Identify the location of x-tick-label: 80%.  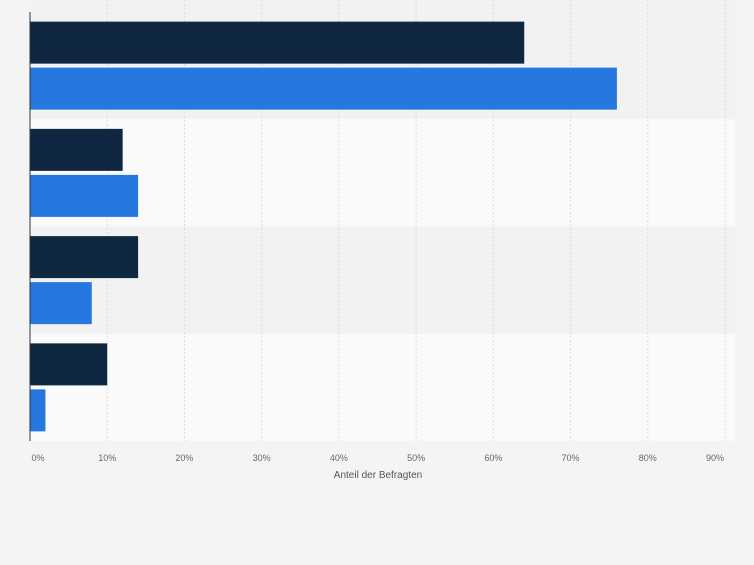
(648, 458).